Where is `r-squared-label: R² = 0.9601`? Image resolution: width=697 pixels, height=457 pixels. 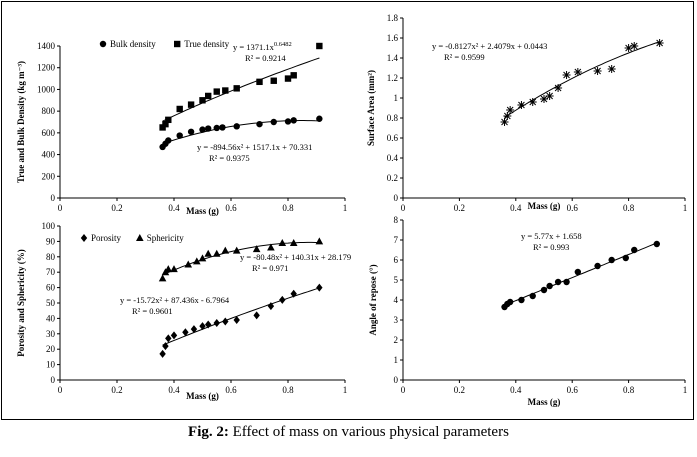 r-squared-label: R² = 0.9601 is located at coordinates (152, 311).